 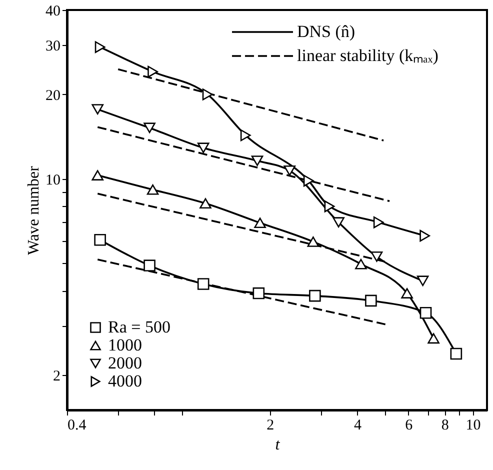 What do you see at coordinates (34, 210) in the screenshot?
I see `y-axis-title: Wave number` at bounding box center [34, 210].